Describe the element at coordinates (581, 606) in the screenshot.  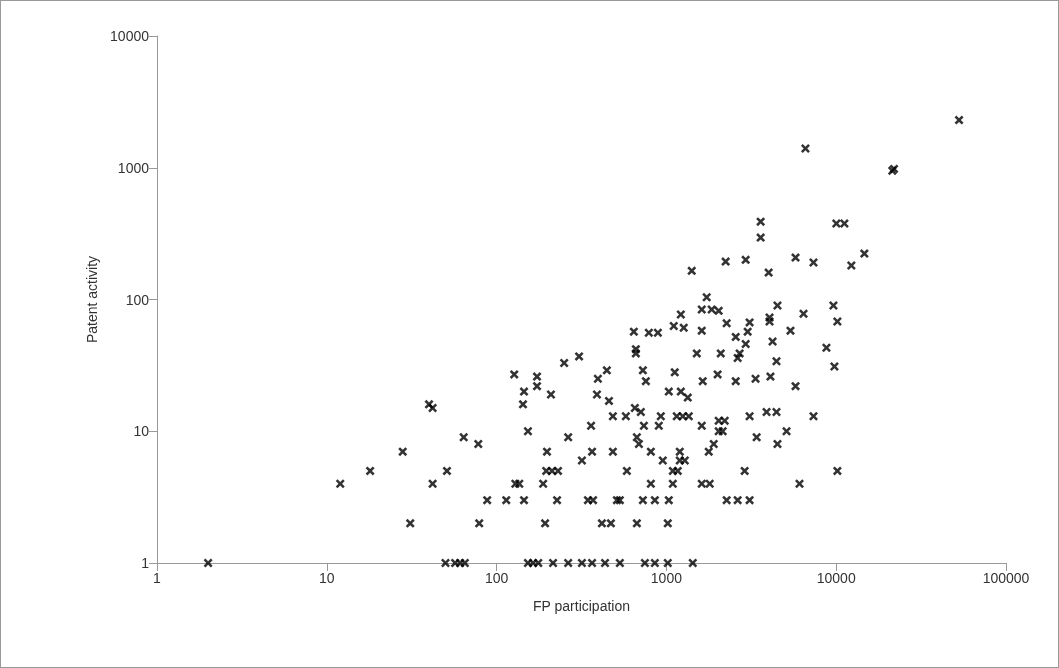
I see `x-axis-title: FP participation` at that location.